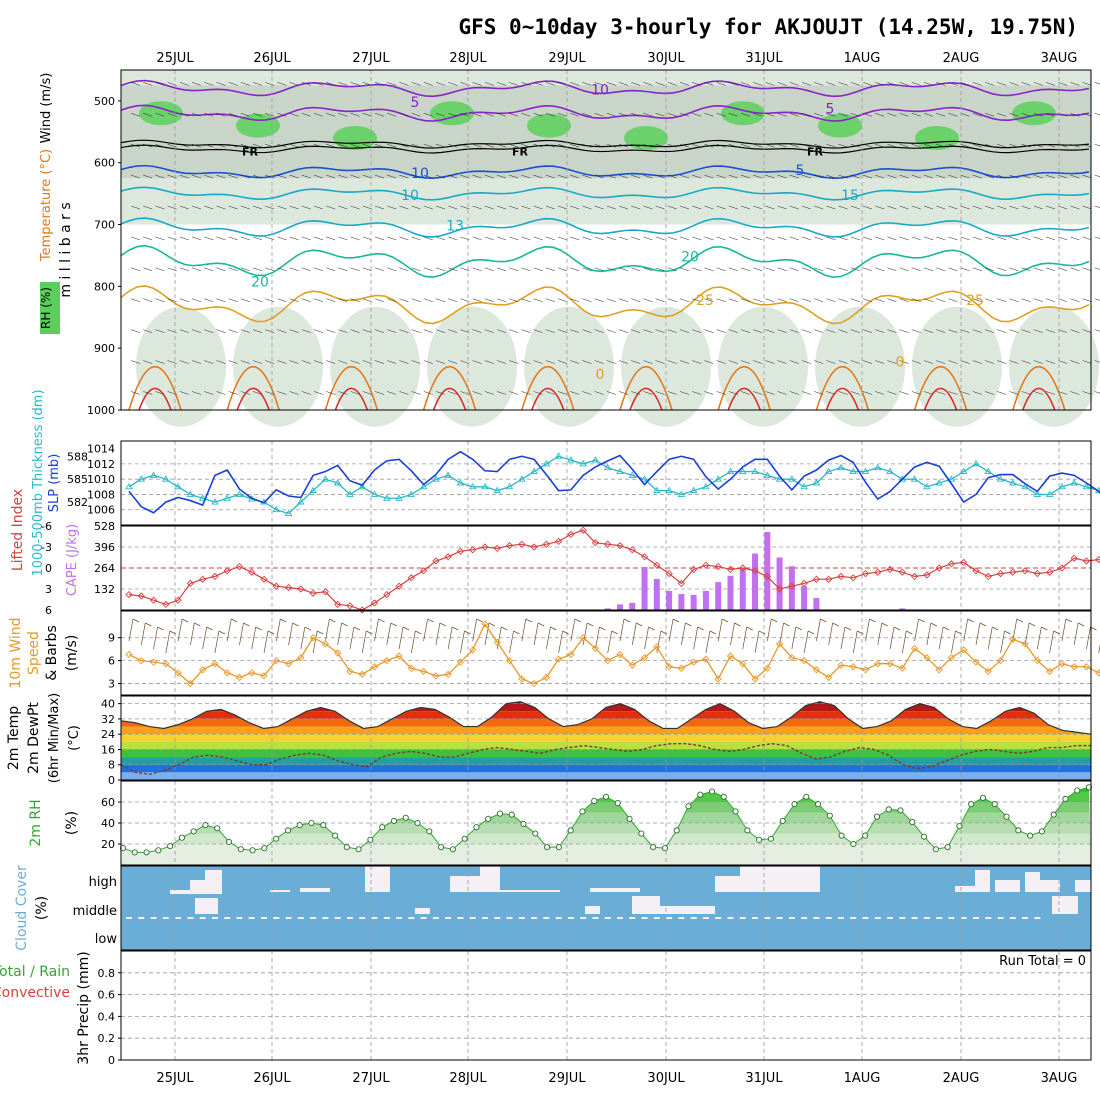  What do you see at coordinates (72, 653) in the screenshot?
I see `axis-label: (m/s)` at bounding box center [72, 653].